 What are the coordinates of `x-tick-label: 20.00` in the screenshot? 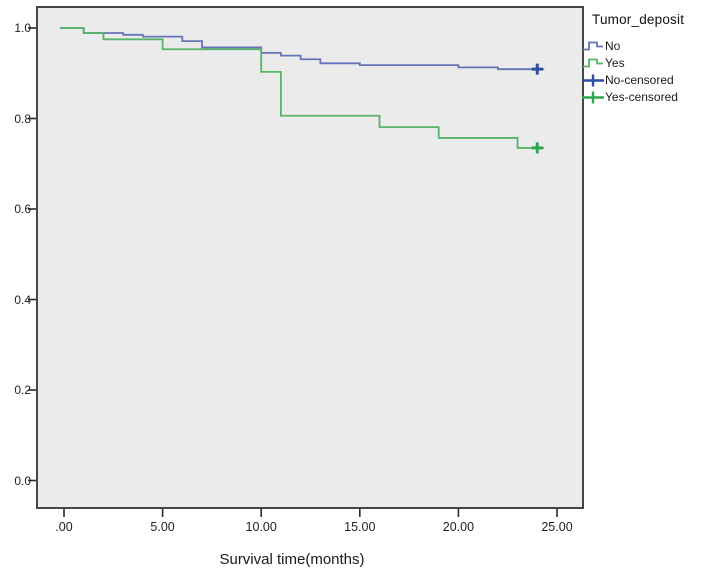 It's located at (458, 527).